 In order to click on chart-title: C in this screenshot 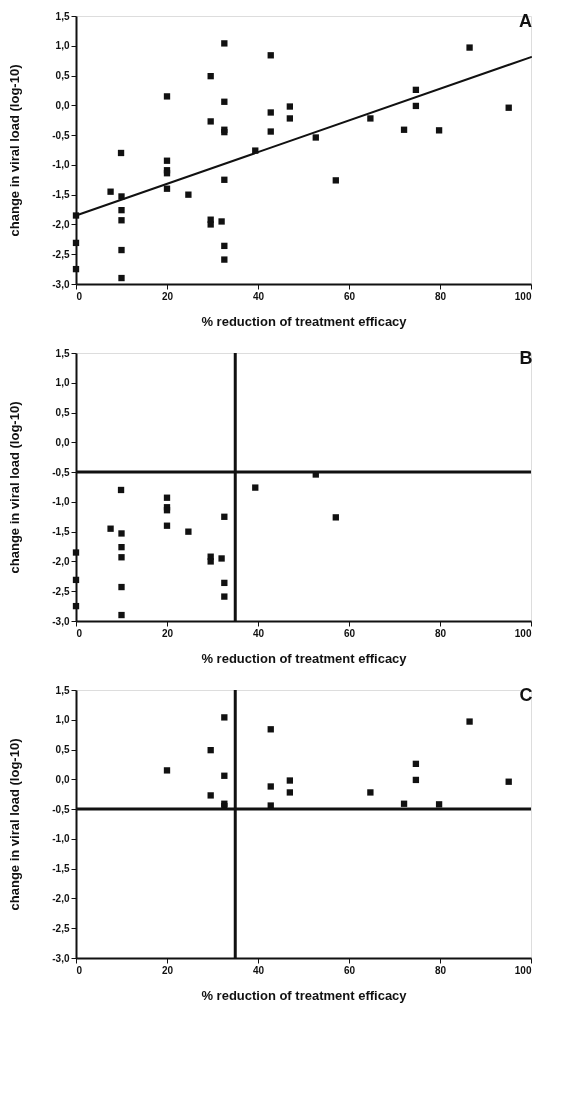, I will do `click(526, 695)`.